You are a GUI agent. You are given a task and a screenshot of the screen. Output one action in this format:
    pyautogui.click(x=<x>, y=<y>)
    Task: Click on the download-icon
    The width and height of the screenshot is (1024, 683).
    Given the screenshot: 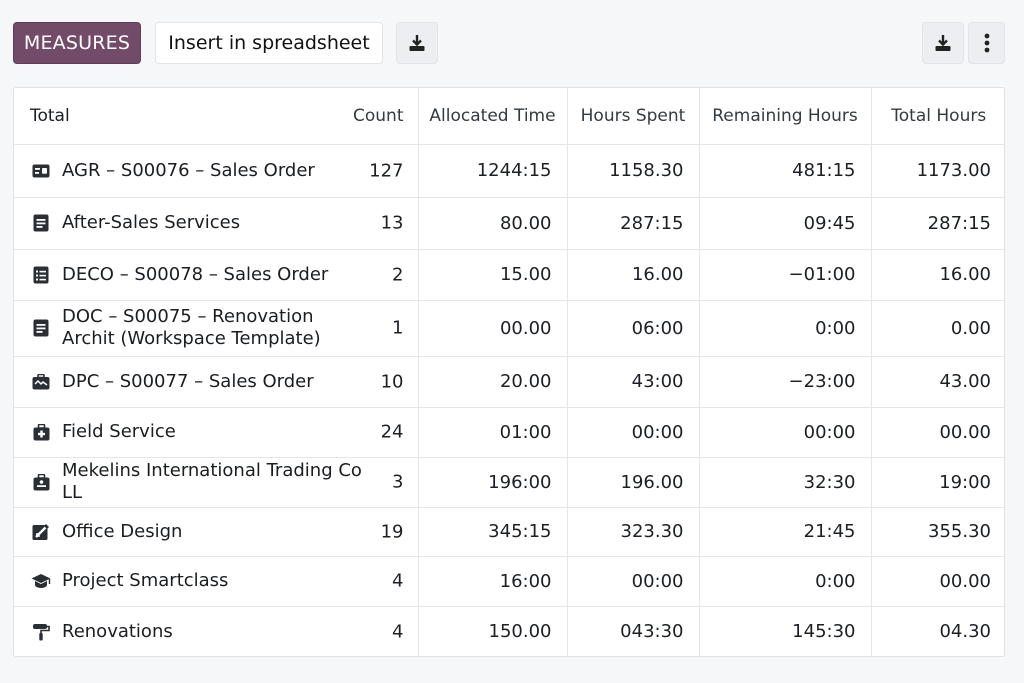 What is the action you would take?
    pyautogui.click(x=943, y=43)
    